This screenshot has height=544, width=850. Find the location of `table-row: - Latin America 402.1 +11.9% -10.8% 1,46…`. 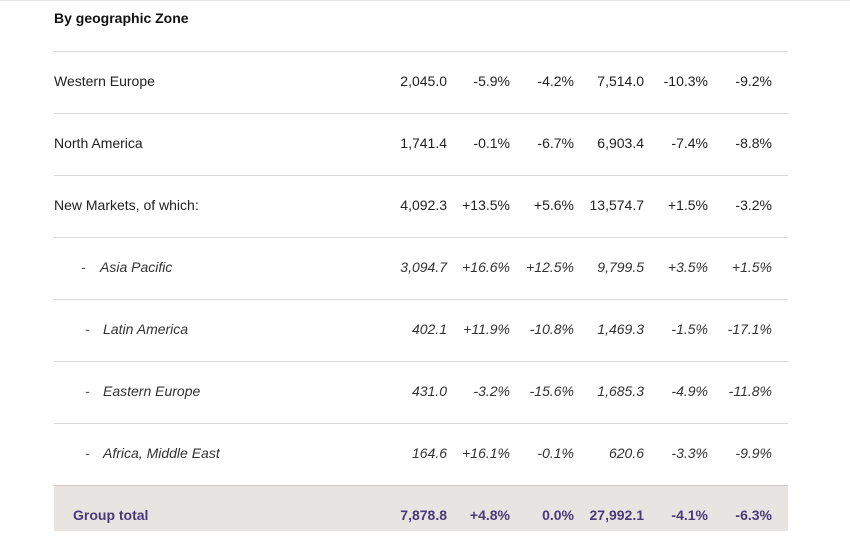

table-row: - Latin America 402.1 +11.9% -10.8% 1,46… is located at coordinates (421, 330).